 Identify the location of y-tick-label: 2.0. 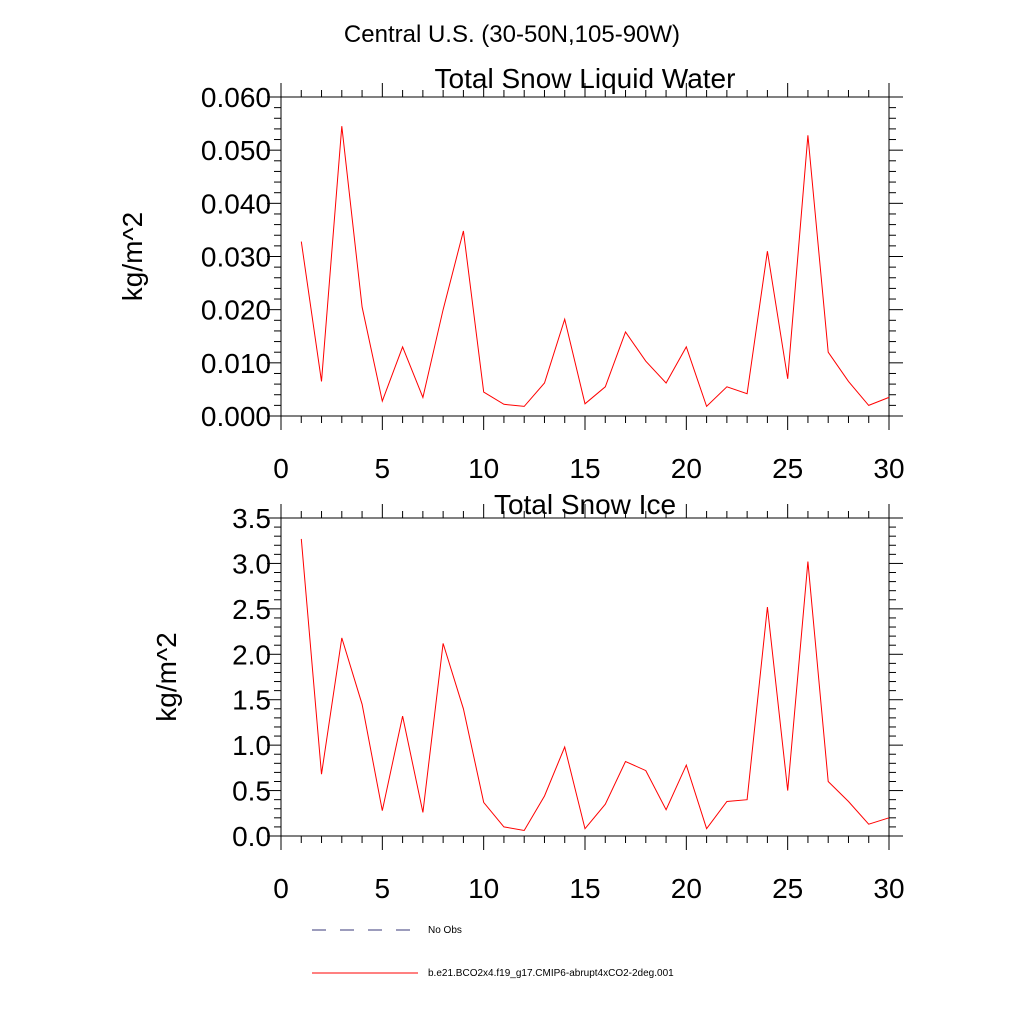
(251, 654).